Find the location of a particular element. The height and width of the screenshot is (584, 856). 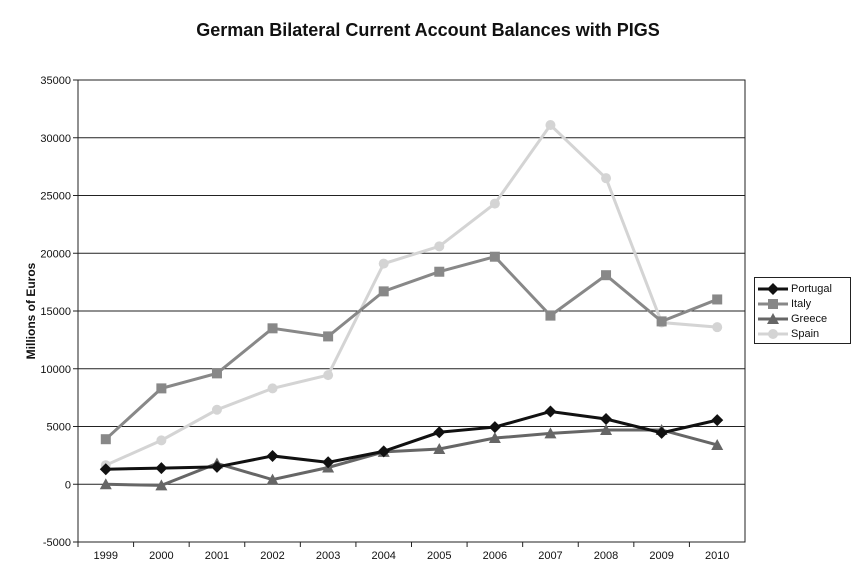

circle-marker-icon is located at coordinates (773, 333).